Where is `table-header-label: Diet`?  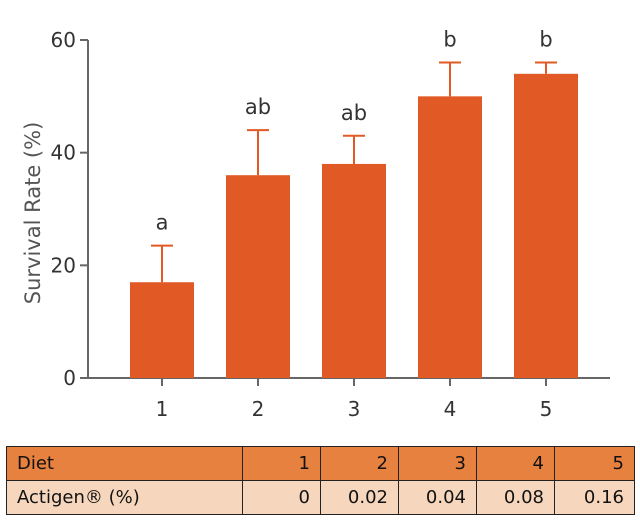
table-header-label: Diet is located at coordinates (124, 463).